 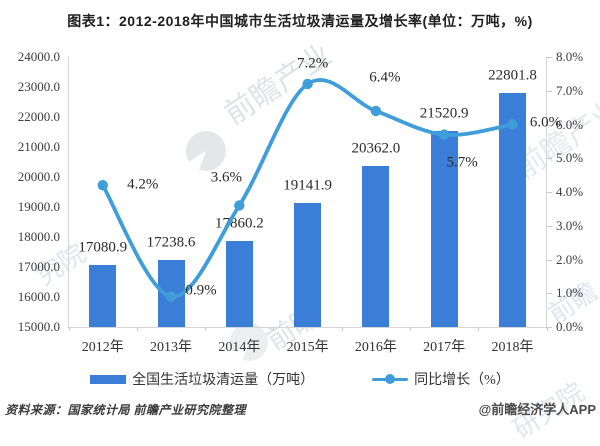 I want to click on x-axis-category-label: 2016年, so click(x=375, y=347).